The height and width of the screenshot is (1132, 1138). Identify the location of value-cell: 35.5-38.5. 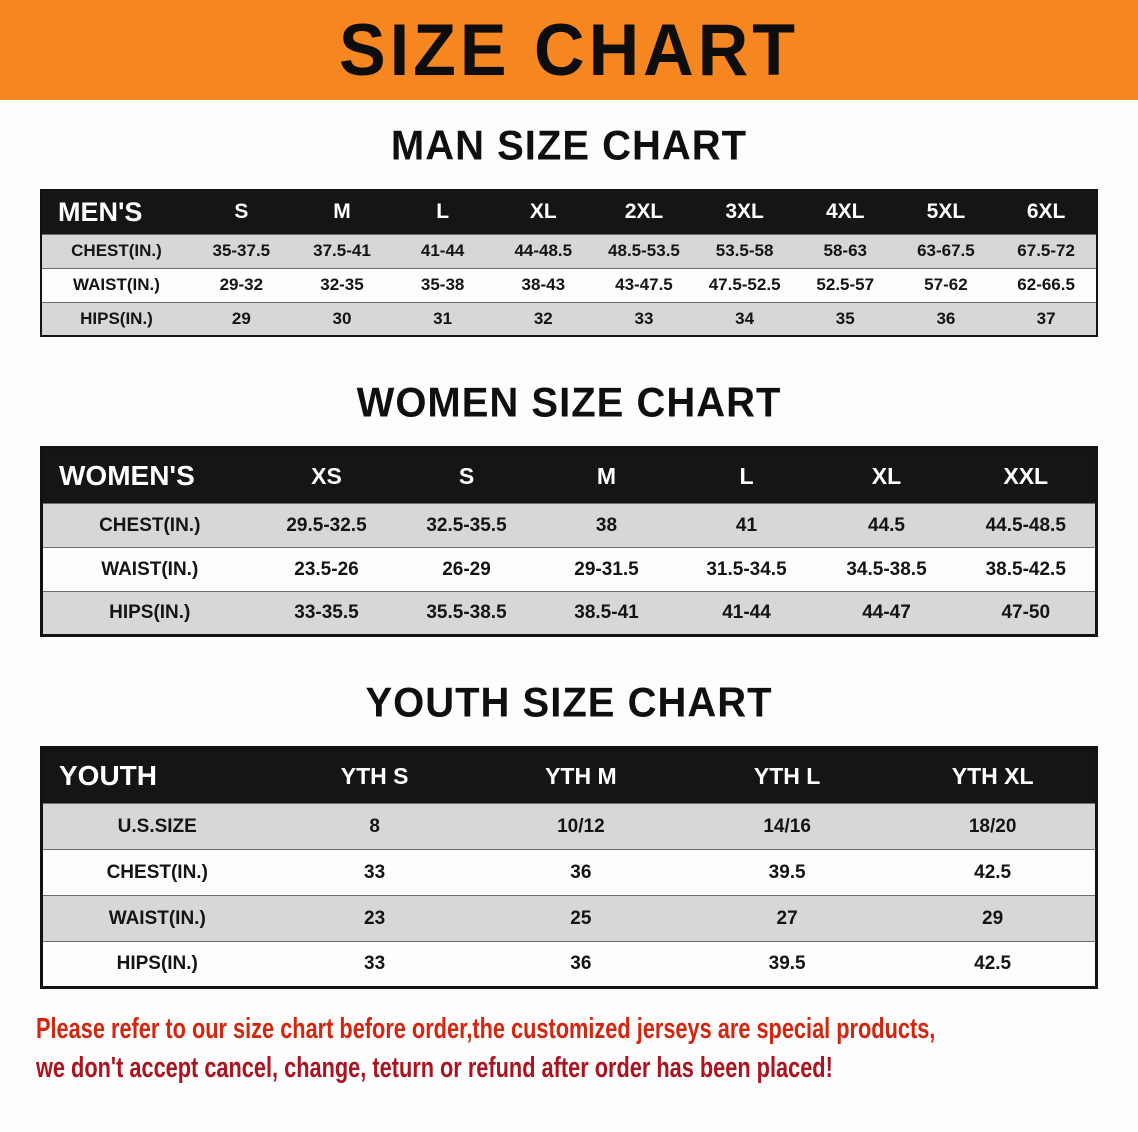
(466, 612).